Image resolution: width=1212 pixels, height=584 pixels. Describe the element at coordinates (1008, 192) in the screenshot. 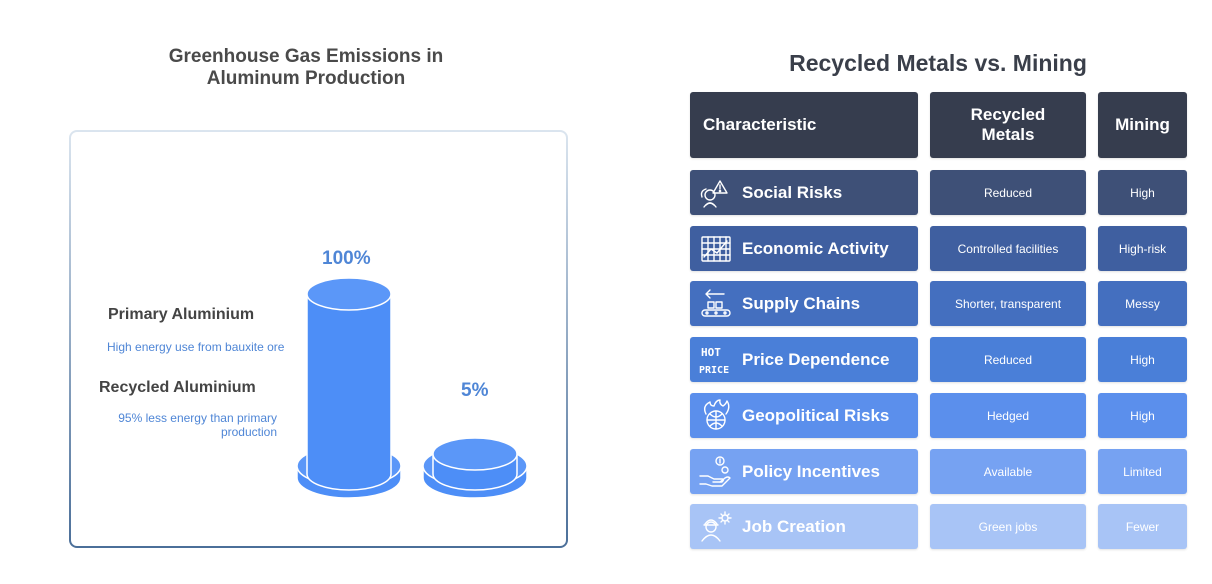

I see `row-recycled-social-risks: Reduced` at that location.